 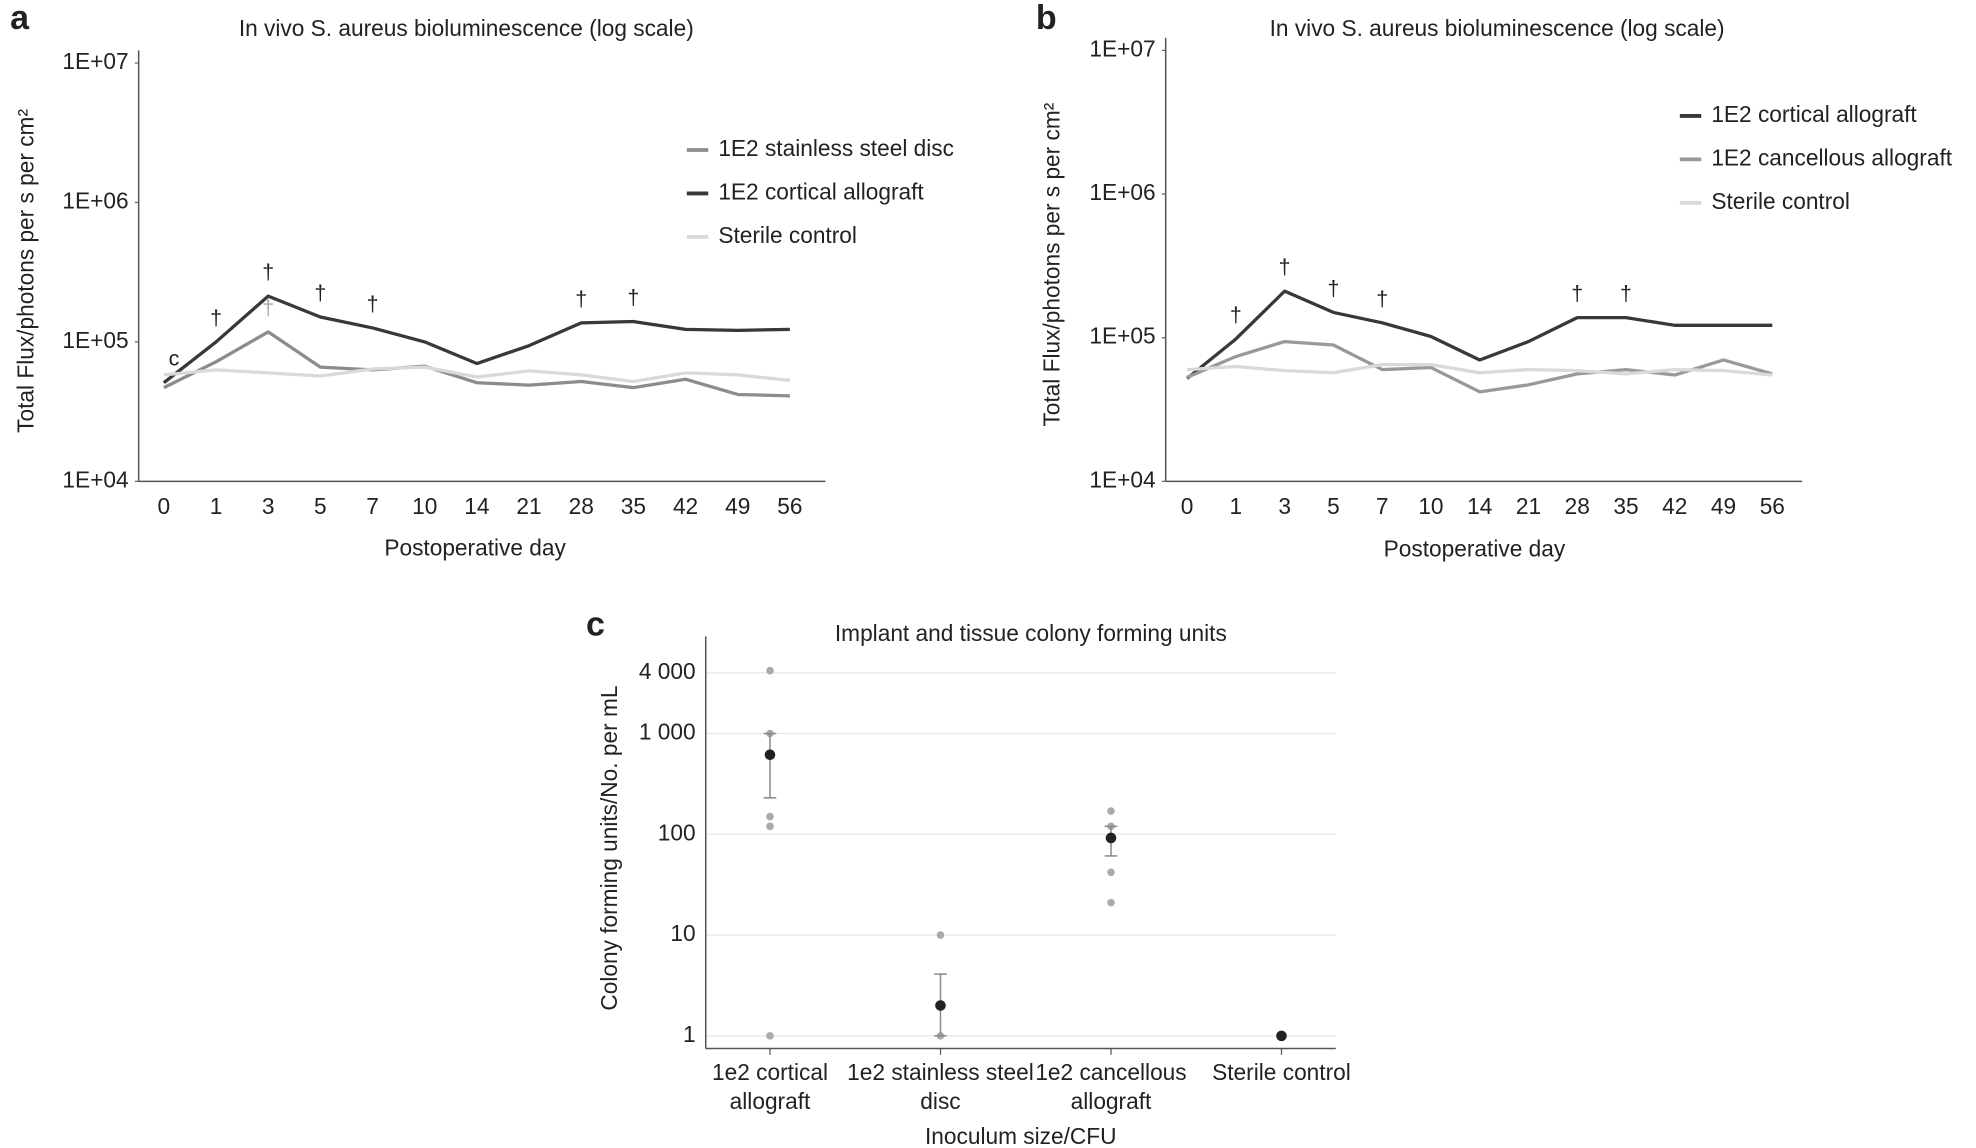 What do you see at coordinates (609, 848) in the screenshot?
I see `y-axis-label: Colony forming units/No. per mL` at bounding box center [609, 848].